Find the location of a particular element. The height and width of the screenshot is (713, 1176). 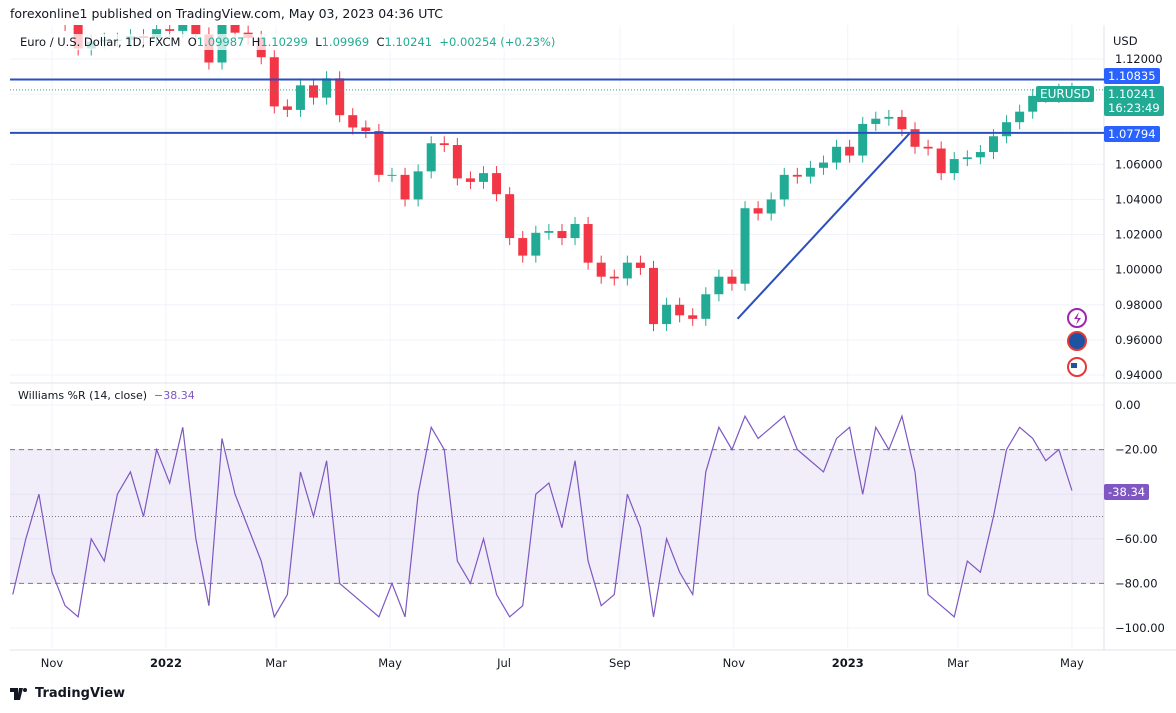

price-tick-label: 1.00000 is located at coordinates (1139, 270).